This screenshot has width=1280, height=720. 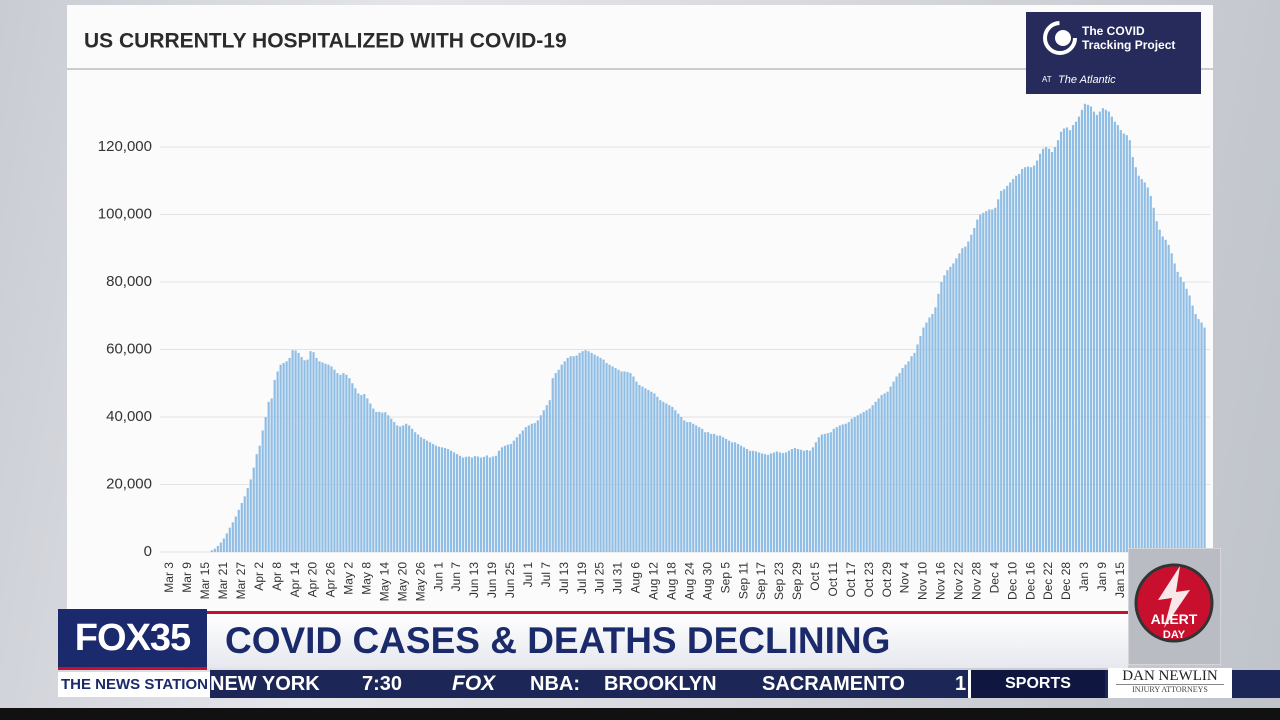 What do you see at coordinates (1084, 577) in the screenshot?
I see `x-tick-label: Jan 3` at bounding box center [1084, 577].